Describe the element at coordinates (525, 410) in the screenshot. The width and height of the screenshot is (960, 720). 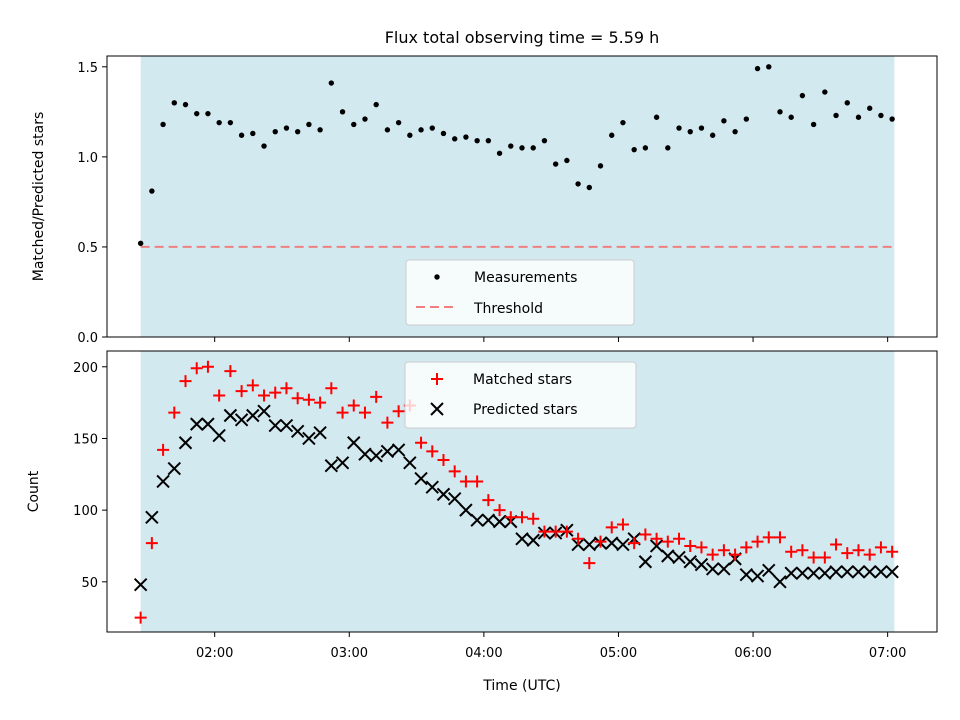
I see `legend-predicted-label: Predicted stars` at that location.